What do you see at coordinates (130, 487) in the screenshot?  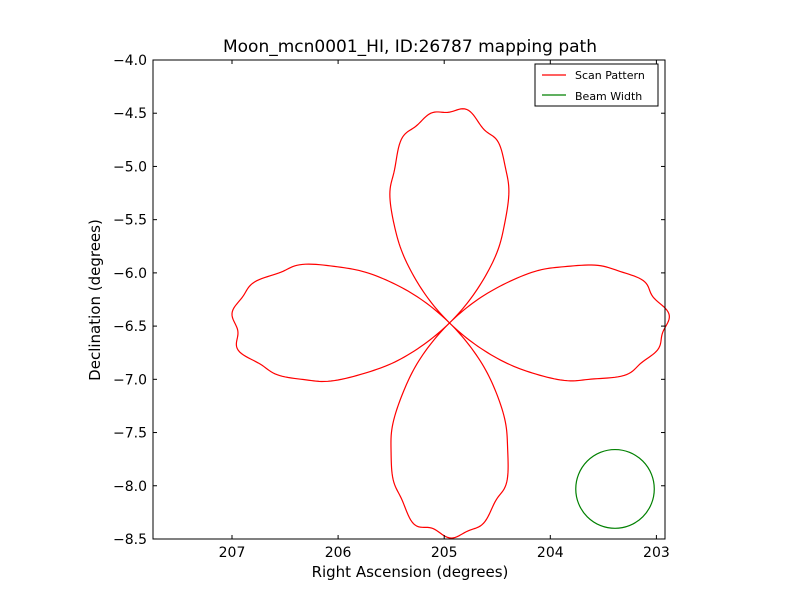 I see `y-tick-label-8: −8.0` at bounding box center [130, 487].